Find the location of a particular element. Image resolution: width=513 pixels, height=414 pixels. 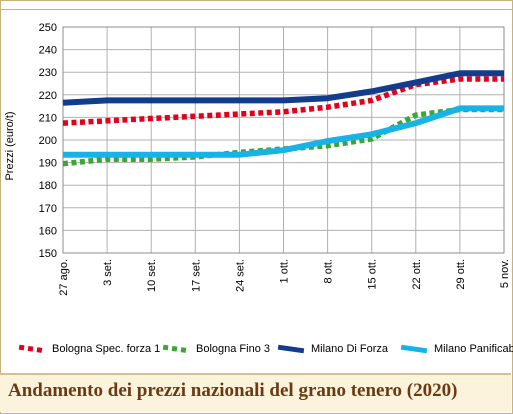

y-tick-label: 170 is located at coordinates (48, 209).